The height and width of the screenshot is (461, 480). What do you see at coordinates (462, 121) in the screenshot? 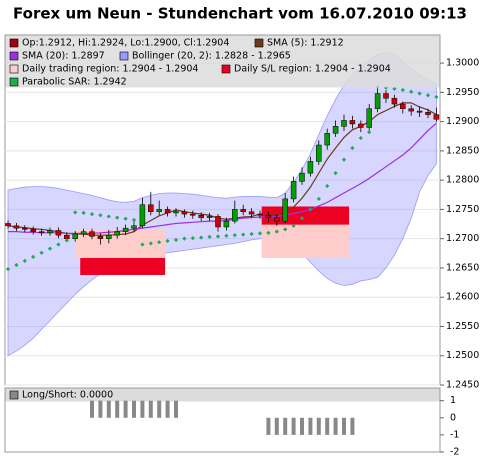
I see `y-tick-label: 1.2900` at bounding box center [462, 121].